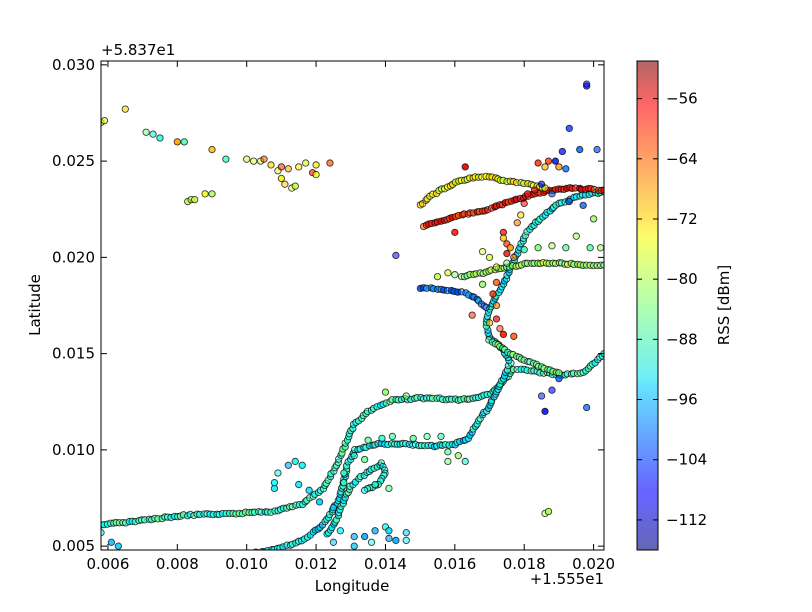 This screenshot has height=612, width=812. I want to click on colorbar-tick-label: −80, so click(682, 279).